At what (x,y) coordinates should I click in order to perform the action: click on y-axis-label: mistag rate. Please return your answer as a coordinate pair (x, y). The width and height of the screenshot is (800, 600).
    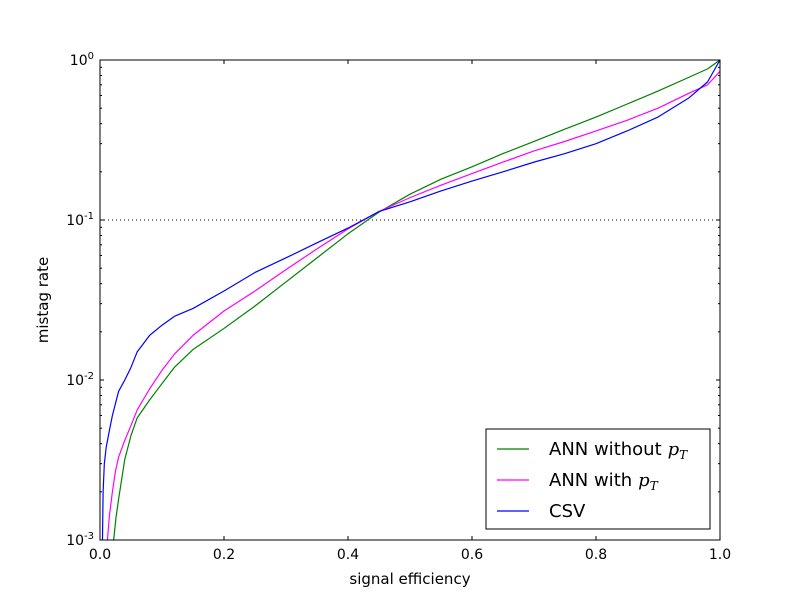
    Looking at the image, I should click on (43, 300).